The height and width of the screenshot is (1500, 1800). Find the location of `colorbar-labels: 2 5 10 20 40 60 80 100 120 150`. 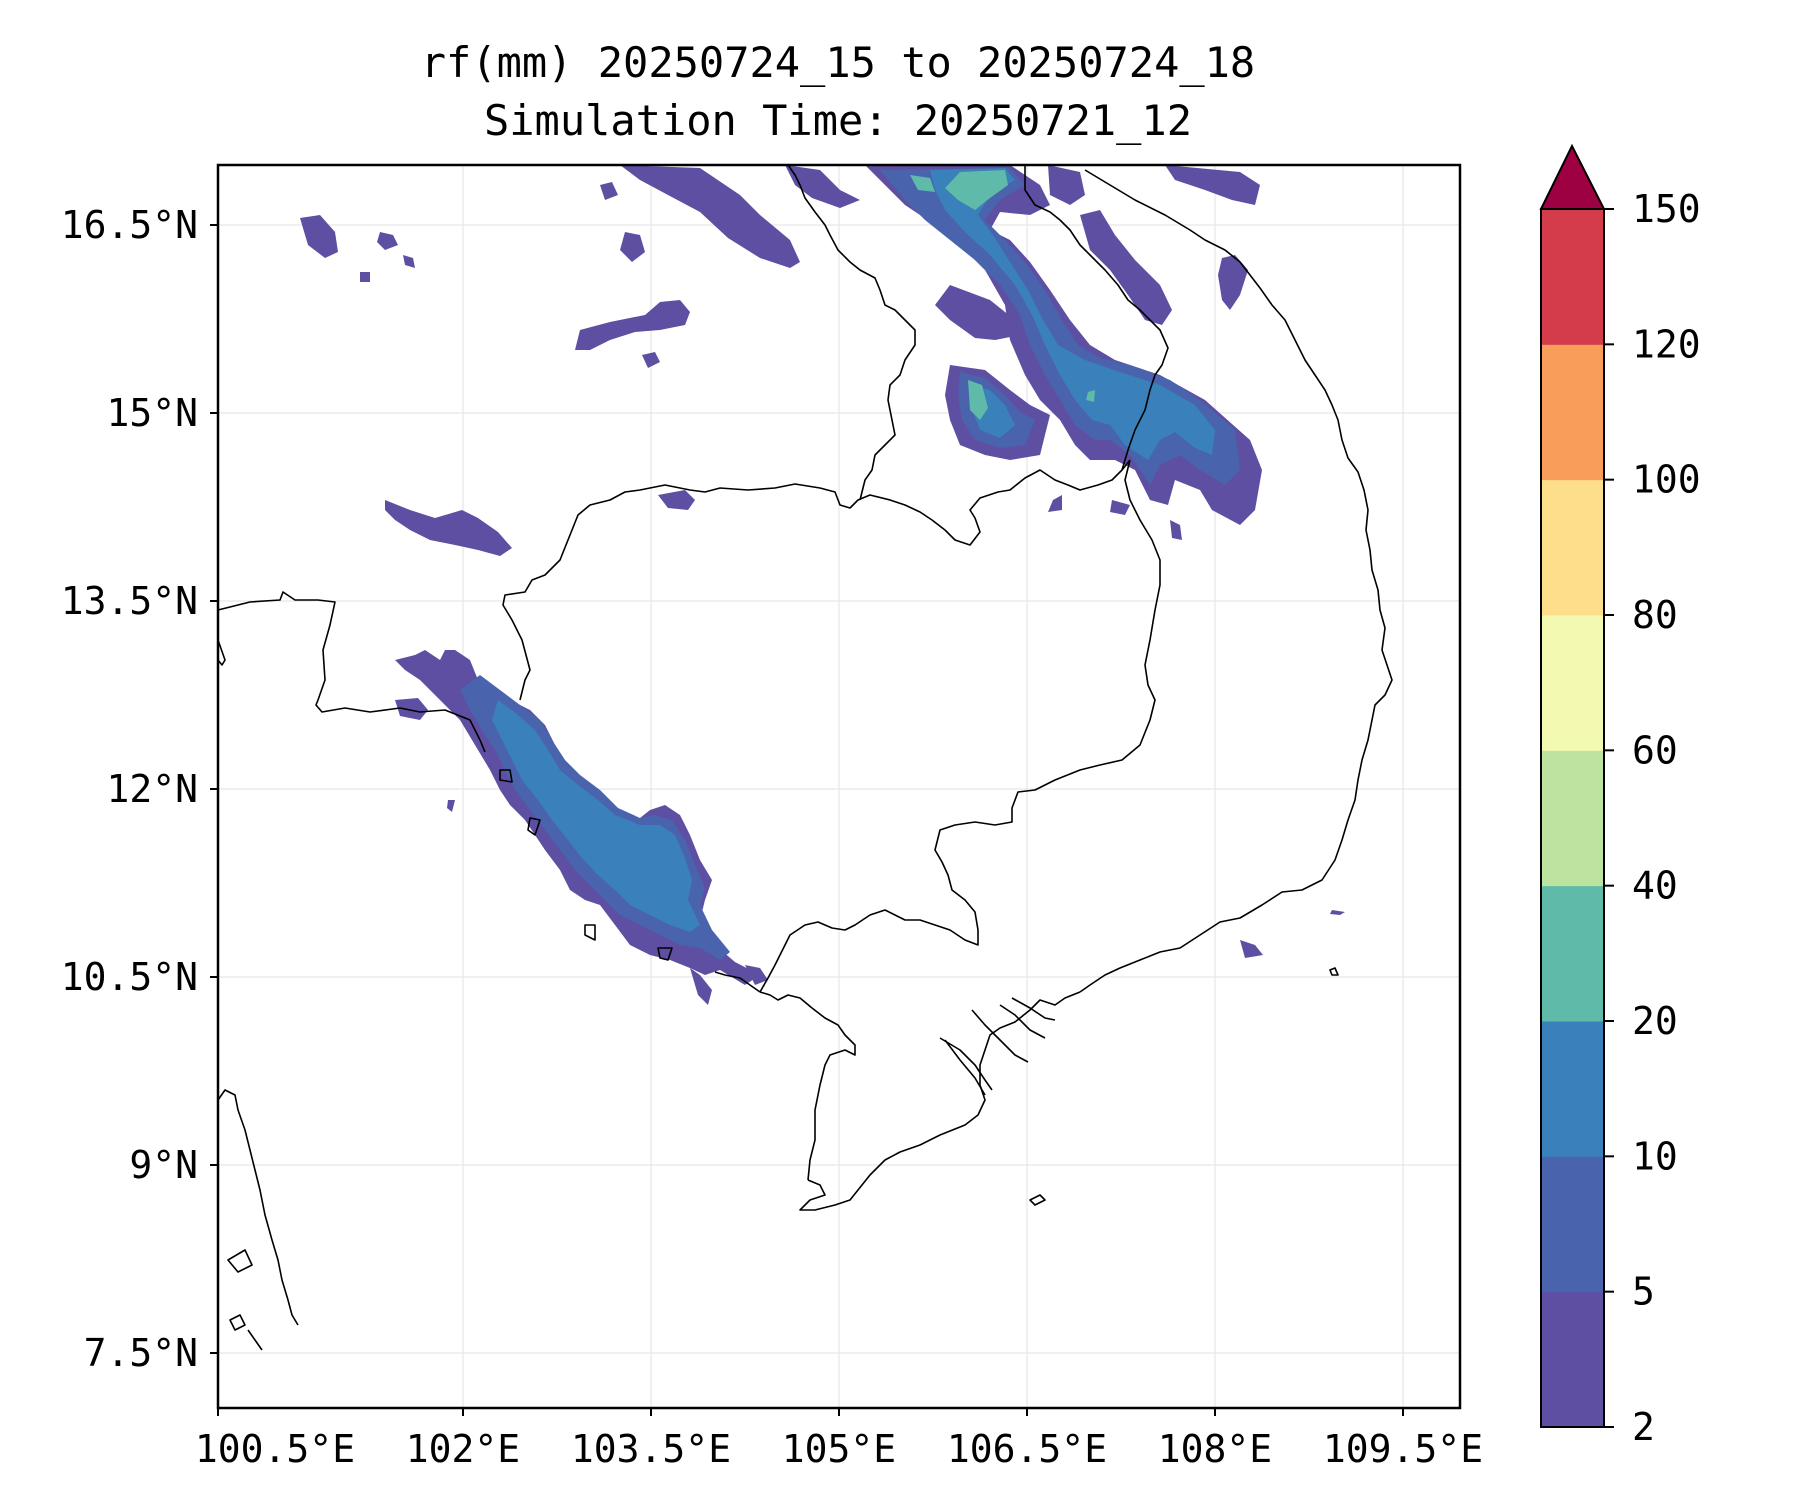

colorbar-labels: 2 5 10 20 40 60 80 100 120 150 is located at coordinates (1652, 818).